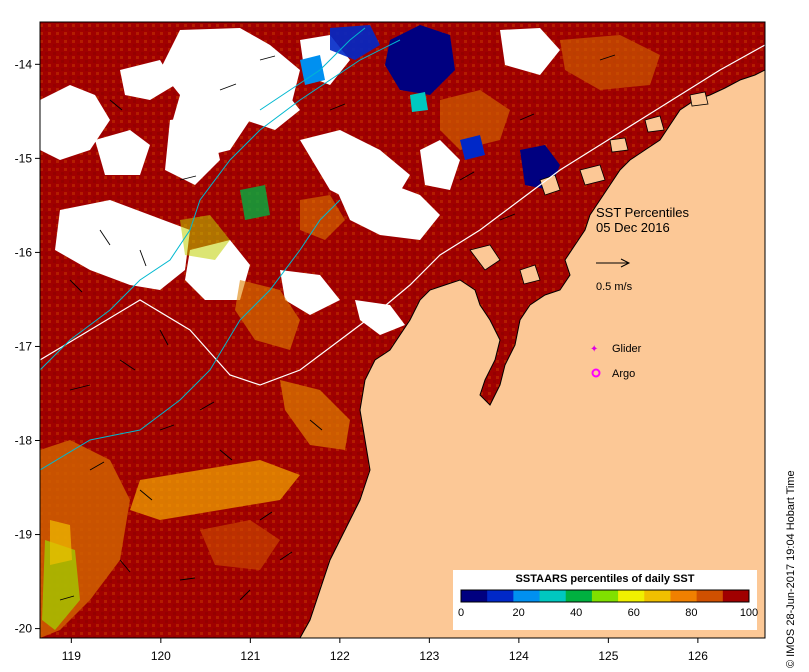  What do you see at coordinates (461, 613) in the screenshot?
I see `colorbar-tick-label: 0` at bounding box center [461, 613].